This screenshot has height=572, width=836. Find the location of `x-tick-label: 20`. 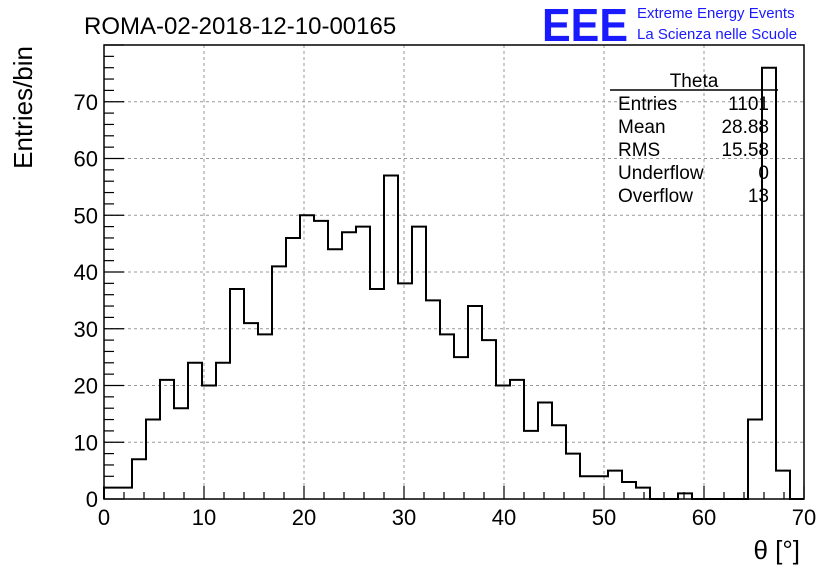

x-tick-label: 20 is located at coordinates (304, 517).